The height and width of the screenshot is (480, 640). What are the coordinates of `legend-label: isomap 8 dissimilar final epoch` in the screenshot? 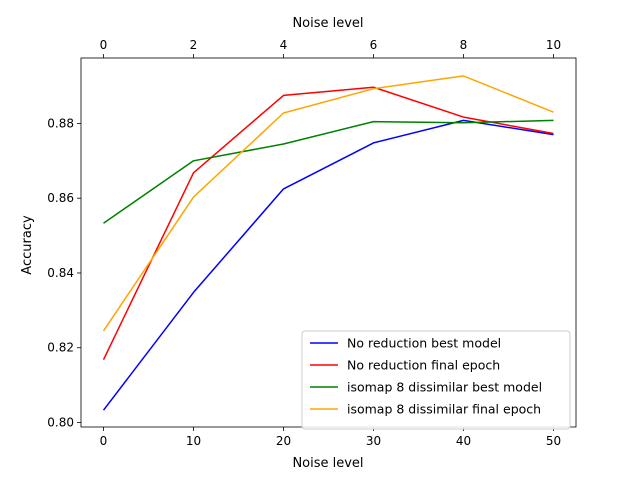 It's located at (444, 409).